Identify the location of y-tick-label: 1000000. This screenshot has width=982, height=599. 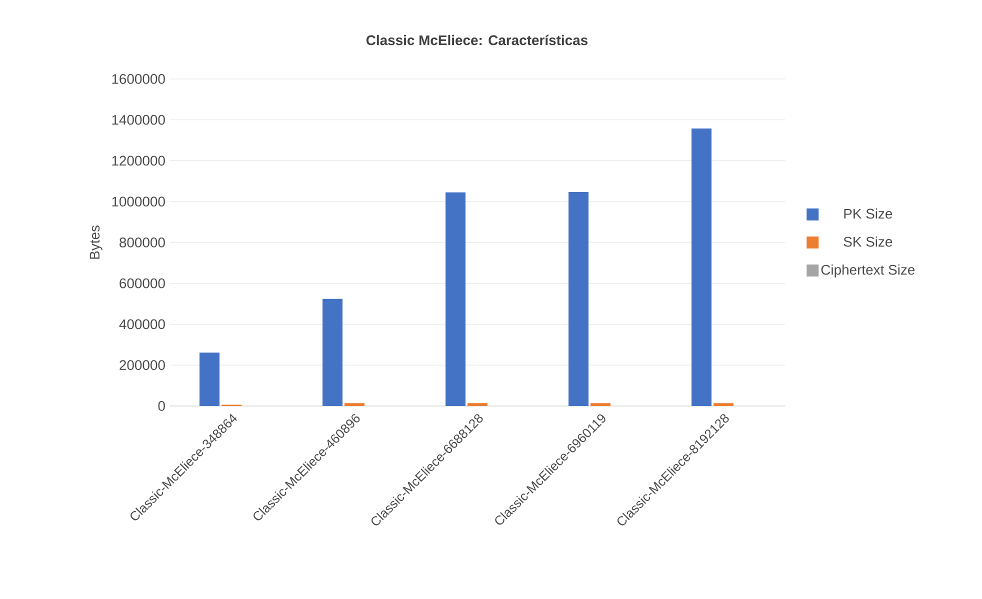
(138, 201).